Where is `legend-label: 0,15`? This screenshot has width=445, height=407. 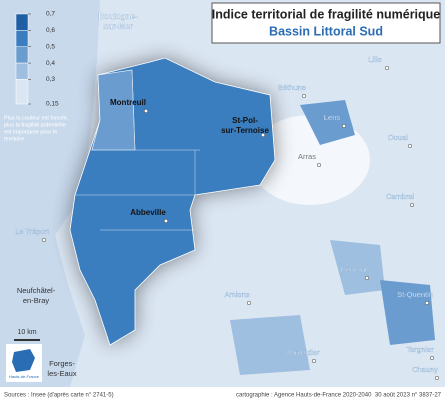
legend-label: 0,15 is located at coordinates (52, 104).